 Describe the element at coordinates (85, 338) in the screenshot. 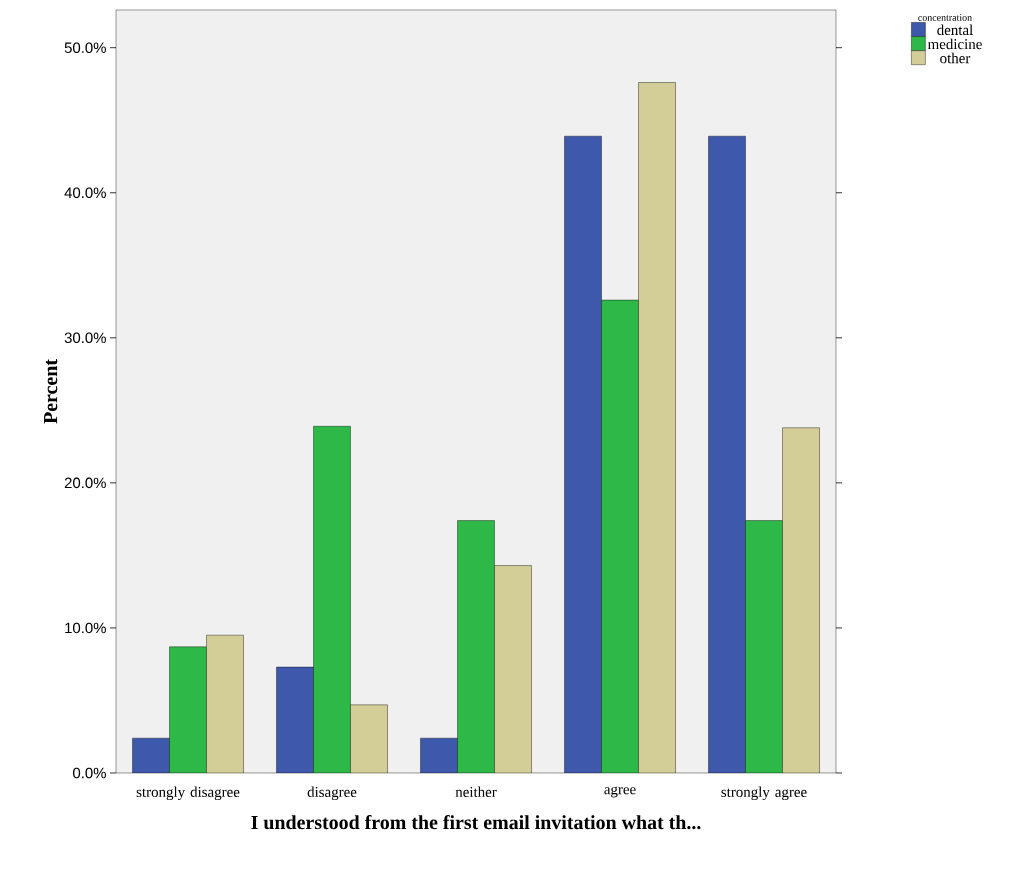

I see `y-tick-label: 30.0%` at that location.